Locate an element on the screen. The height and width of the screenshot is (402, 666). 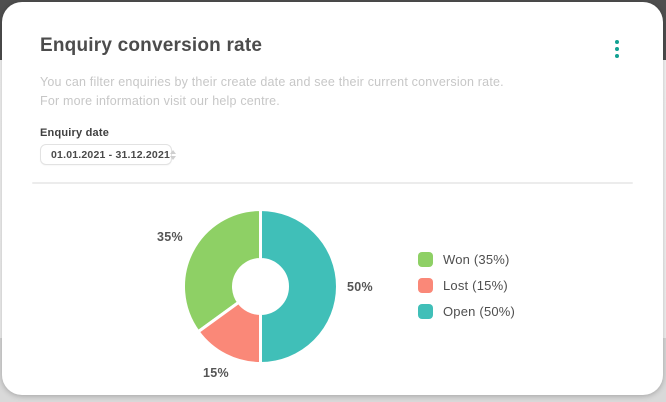
select-stepper-icon is located at coordinates (173, 154).